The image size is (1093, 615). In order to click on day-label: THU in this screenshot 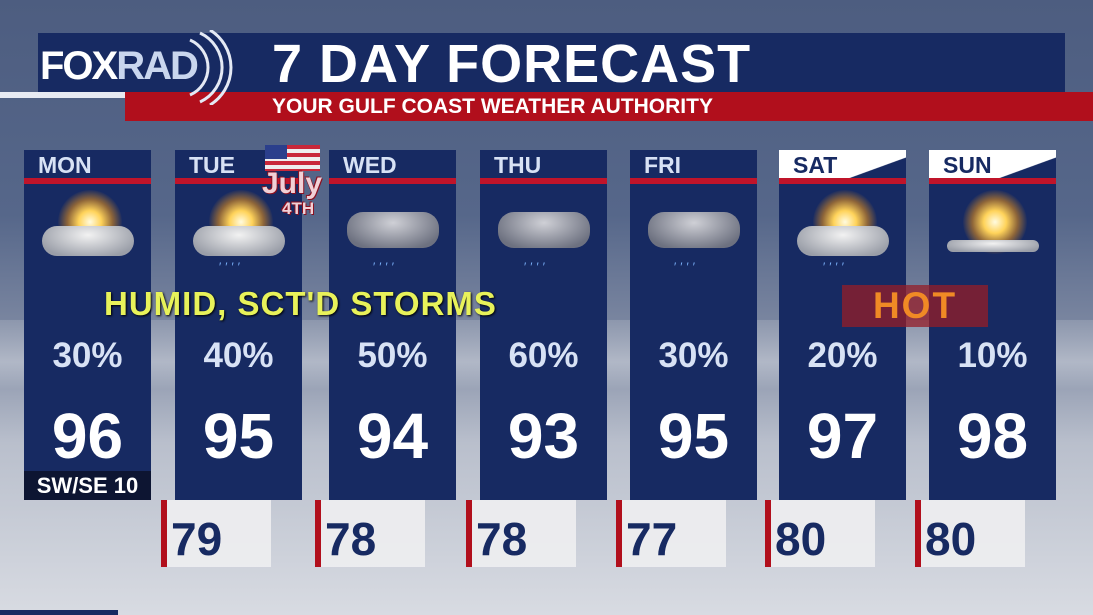, I will do `click(518, 165)`.